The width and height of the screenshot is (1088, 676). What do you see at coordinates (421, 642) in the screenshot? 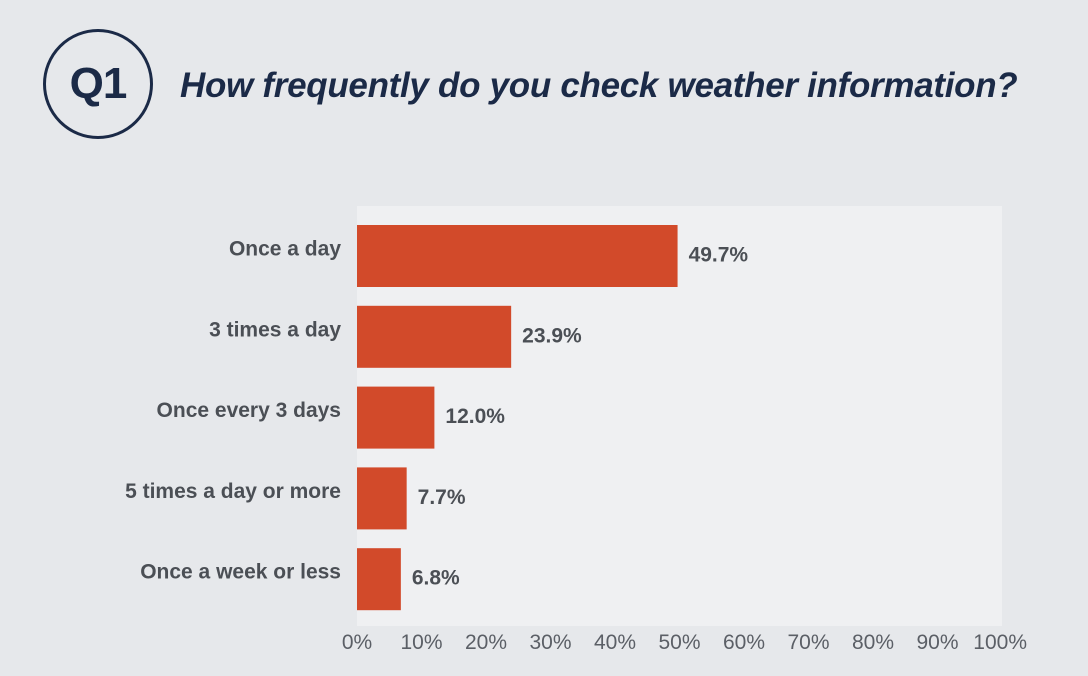
I see `x-tick-label: 10%` at bounding box center [421, 642].